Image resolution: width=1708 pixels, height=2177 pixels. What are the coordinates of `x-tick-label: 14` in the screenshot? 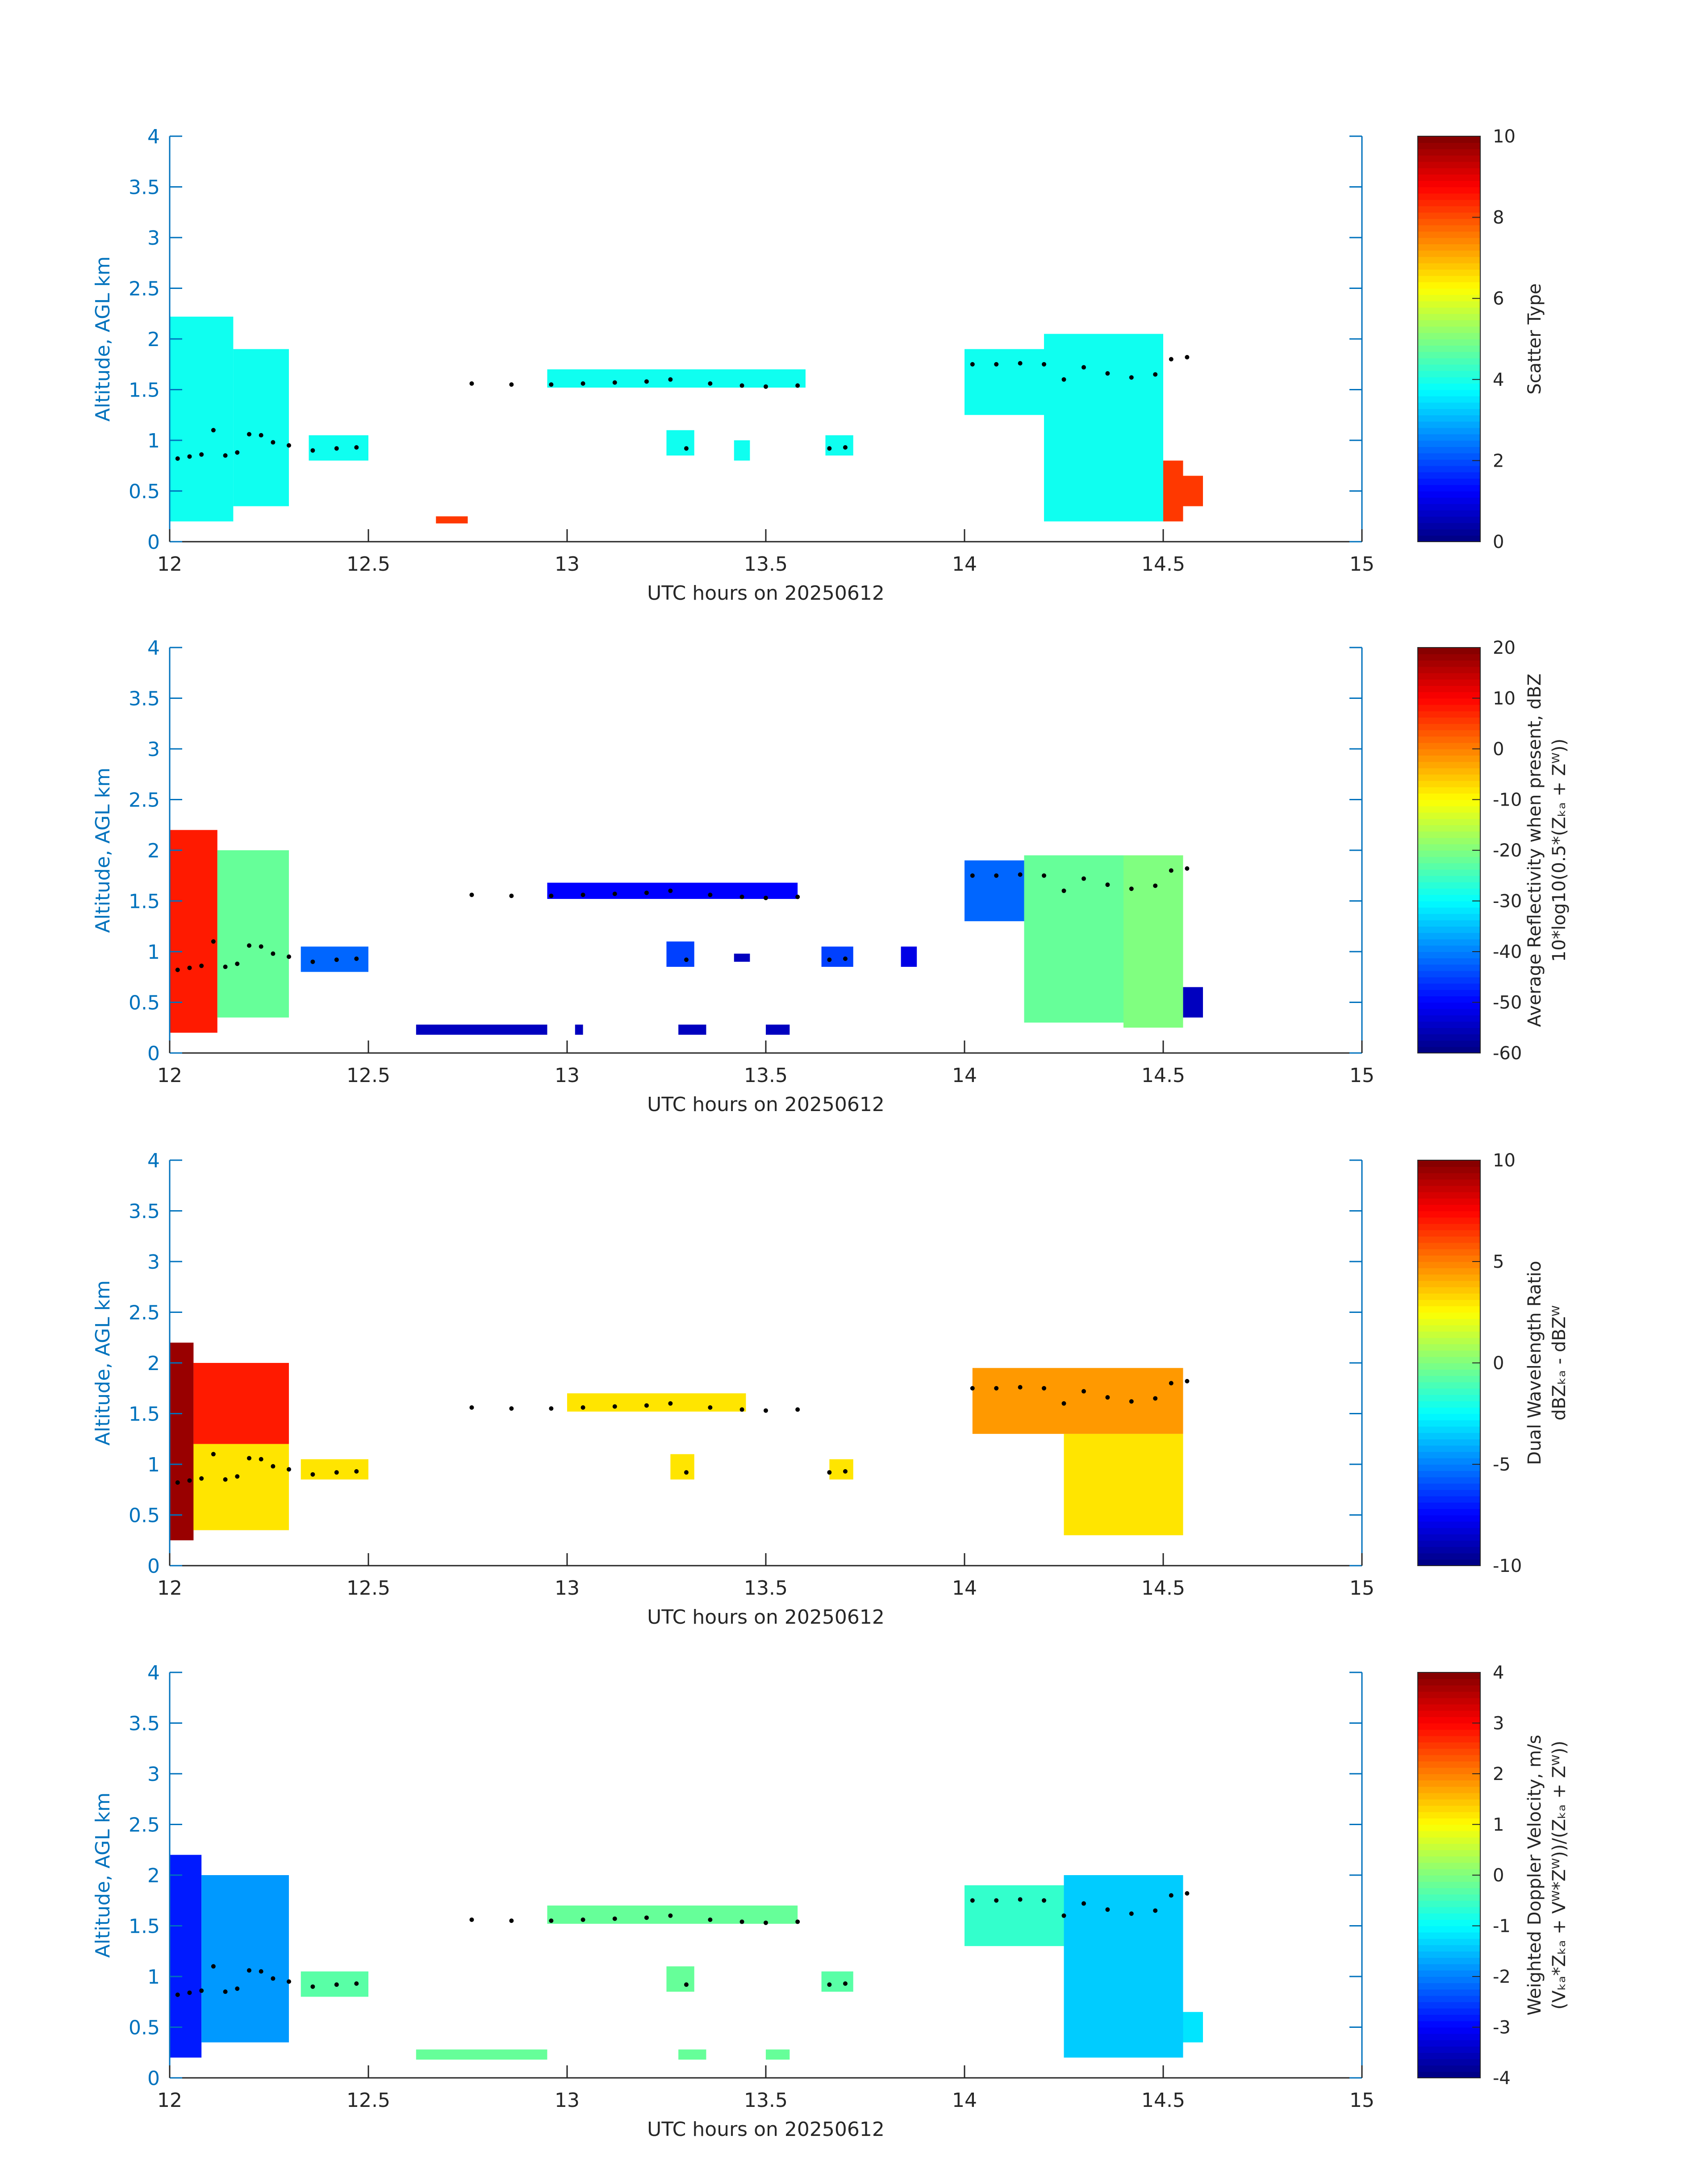 It's located at (964, 1075).